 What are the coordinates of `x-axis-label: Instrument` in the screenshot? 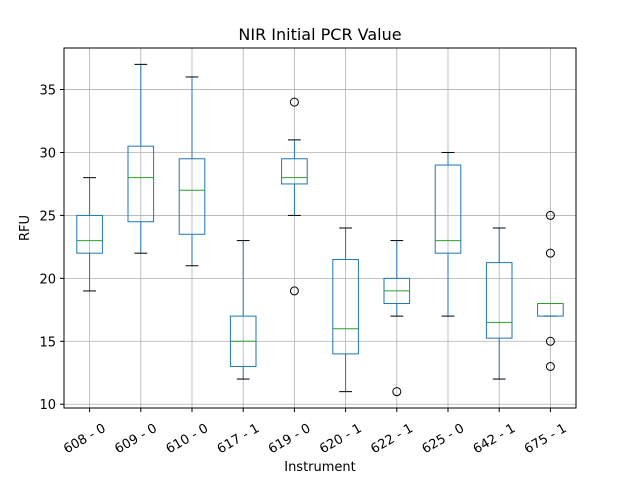 It's located at (320, 467).